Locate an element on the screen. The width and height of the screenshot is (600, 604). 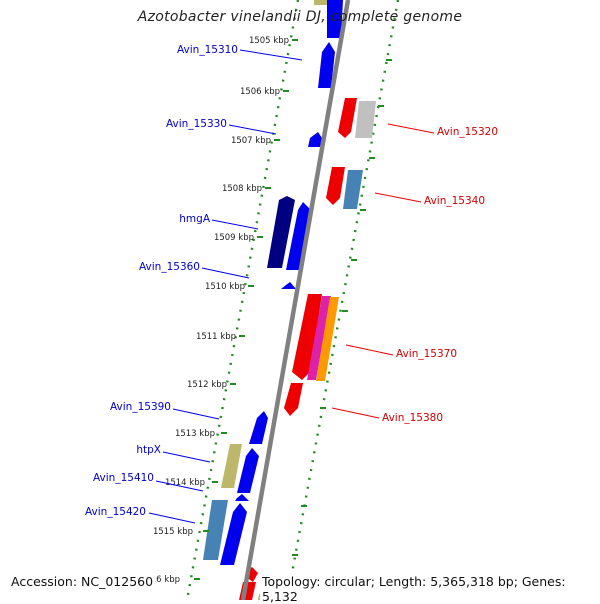
tick-label: 1510 kbp is located at coordinates (225, 287).